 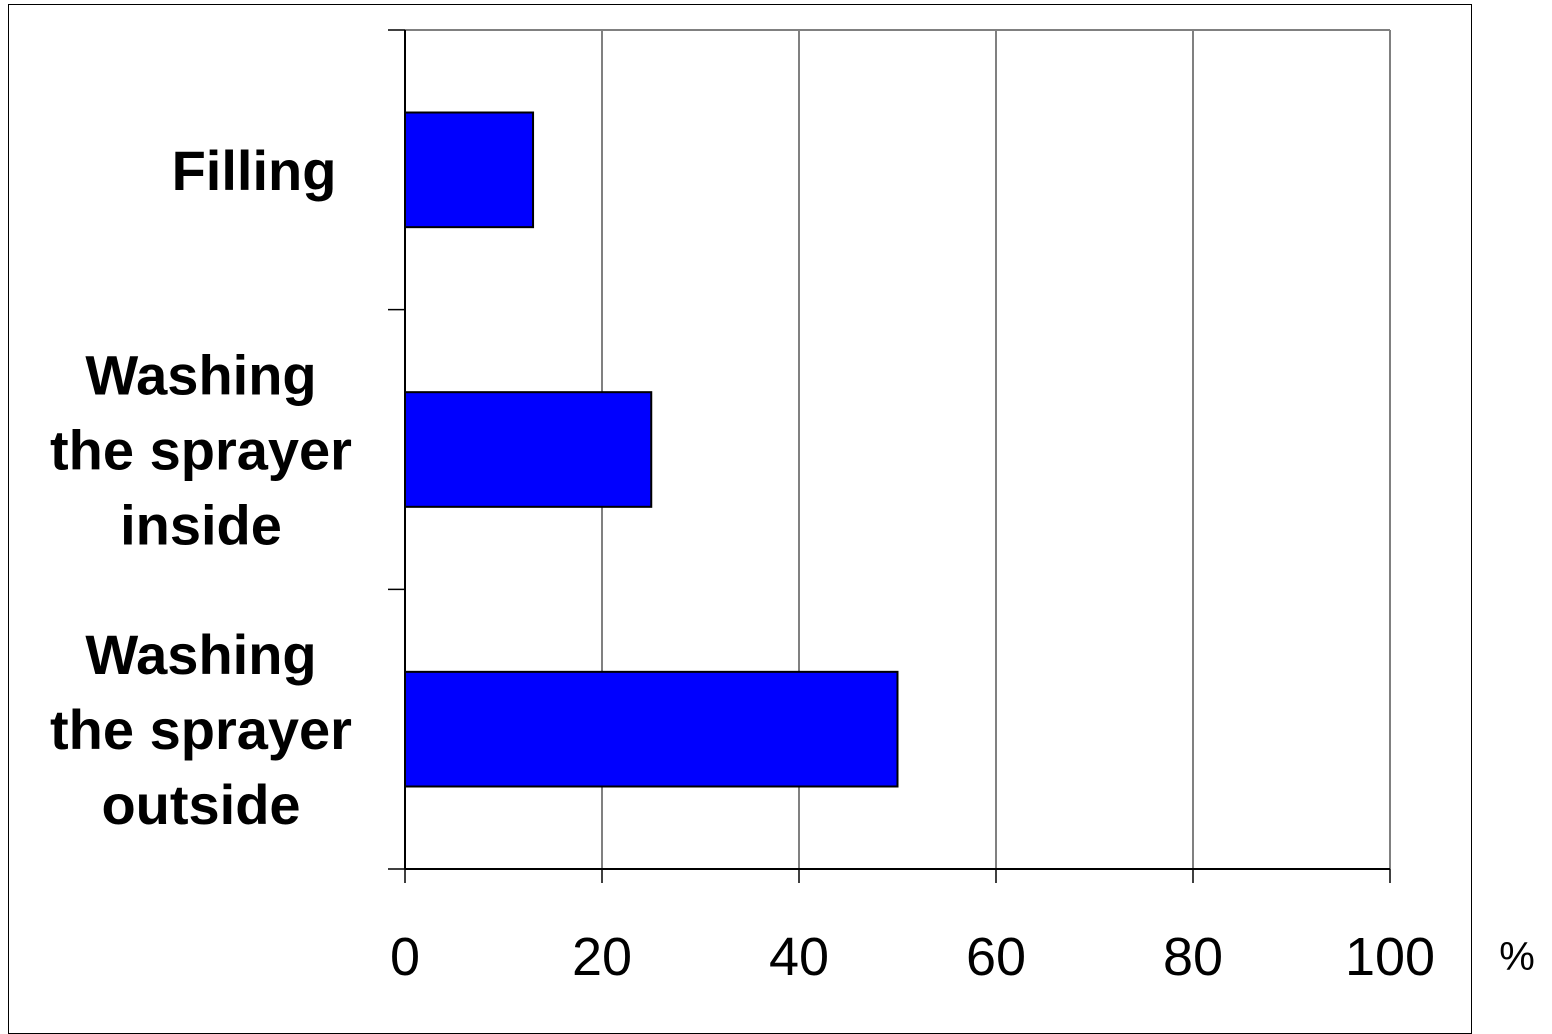 I want to click on x-unit-label: %, so click(x=1517, y=957).